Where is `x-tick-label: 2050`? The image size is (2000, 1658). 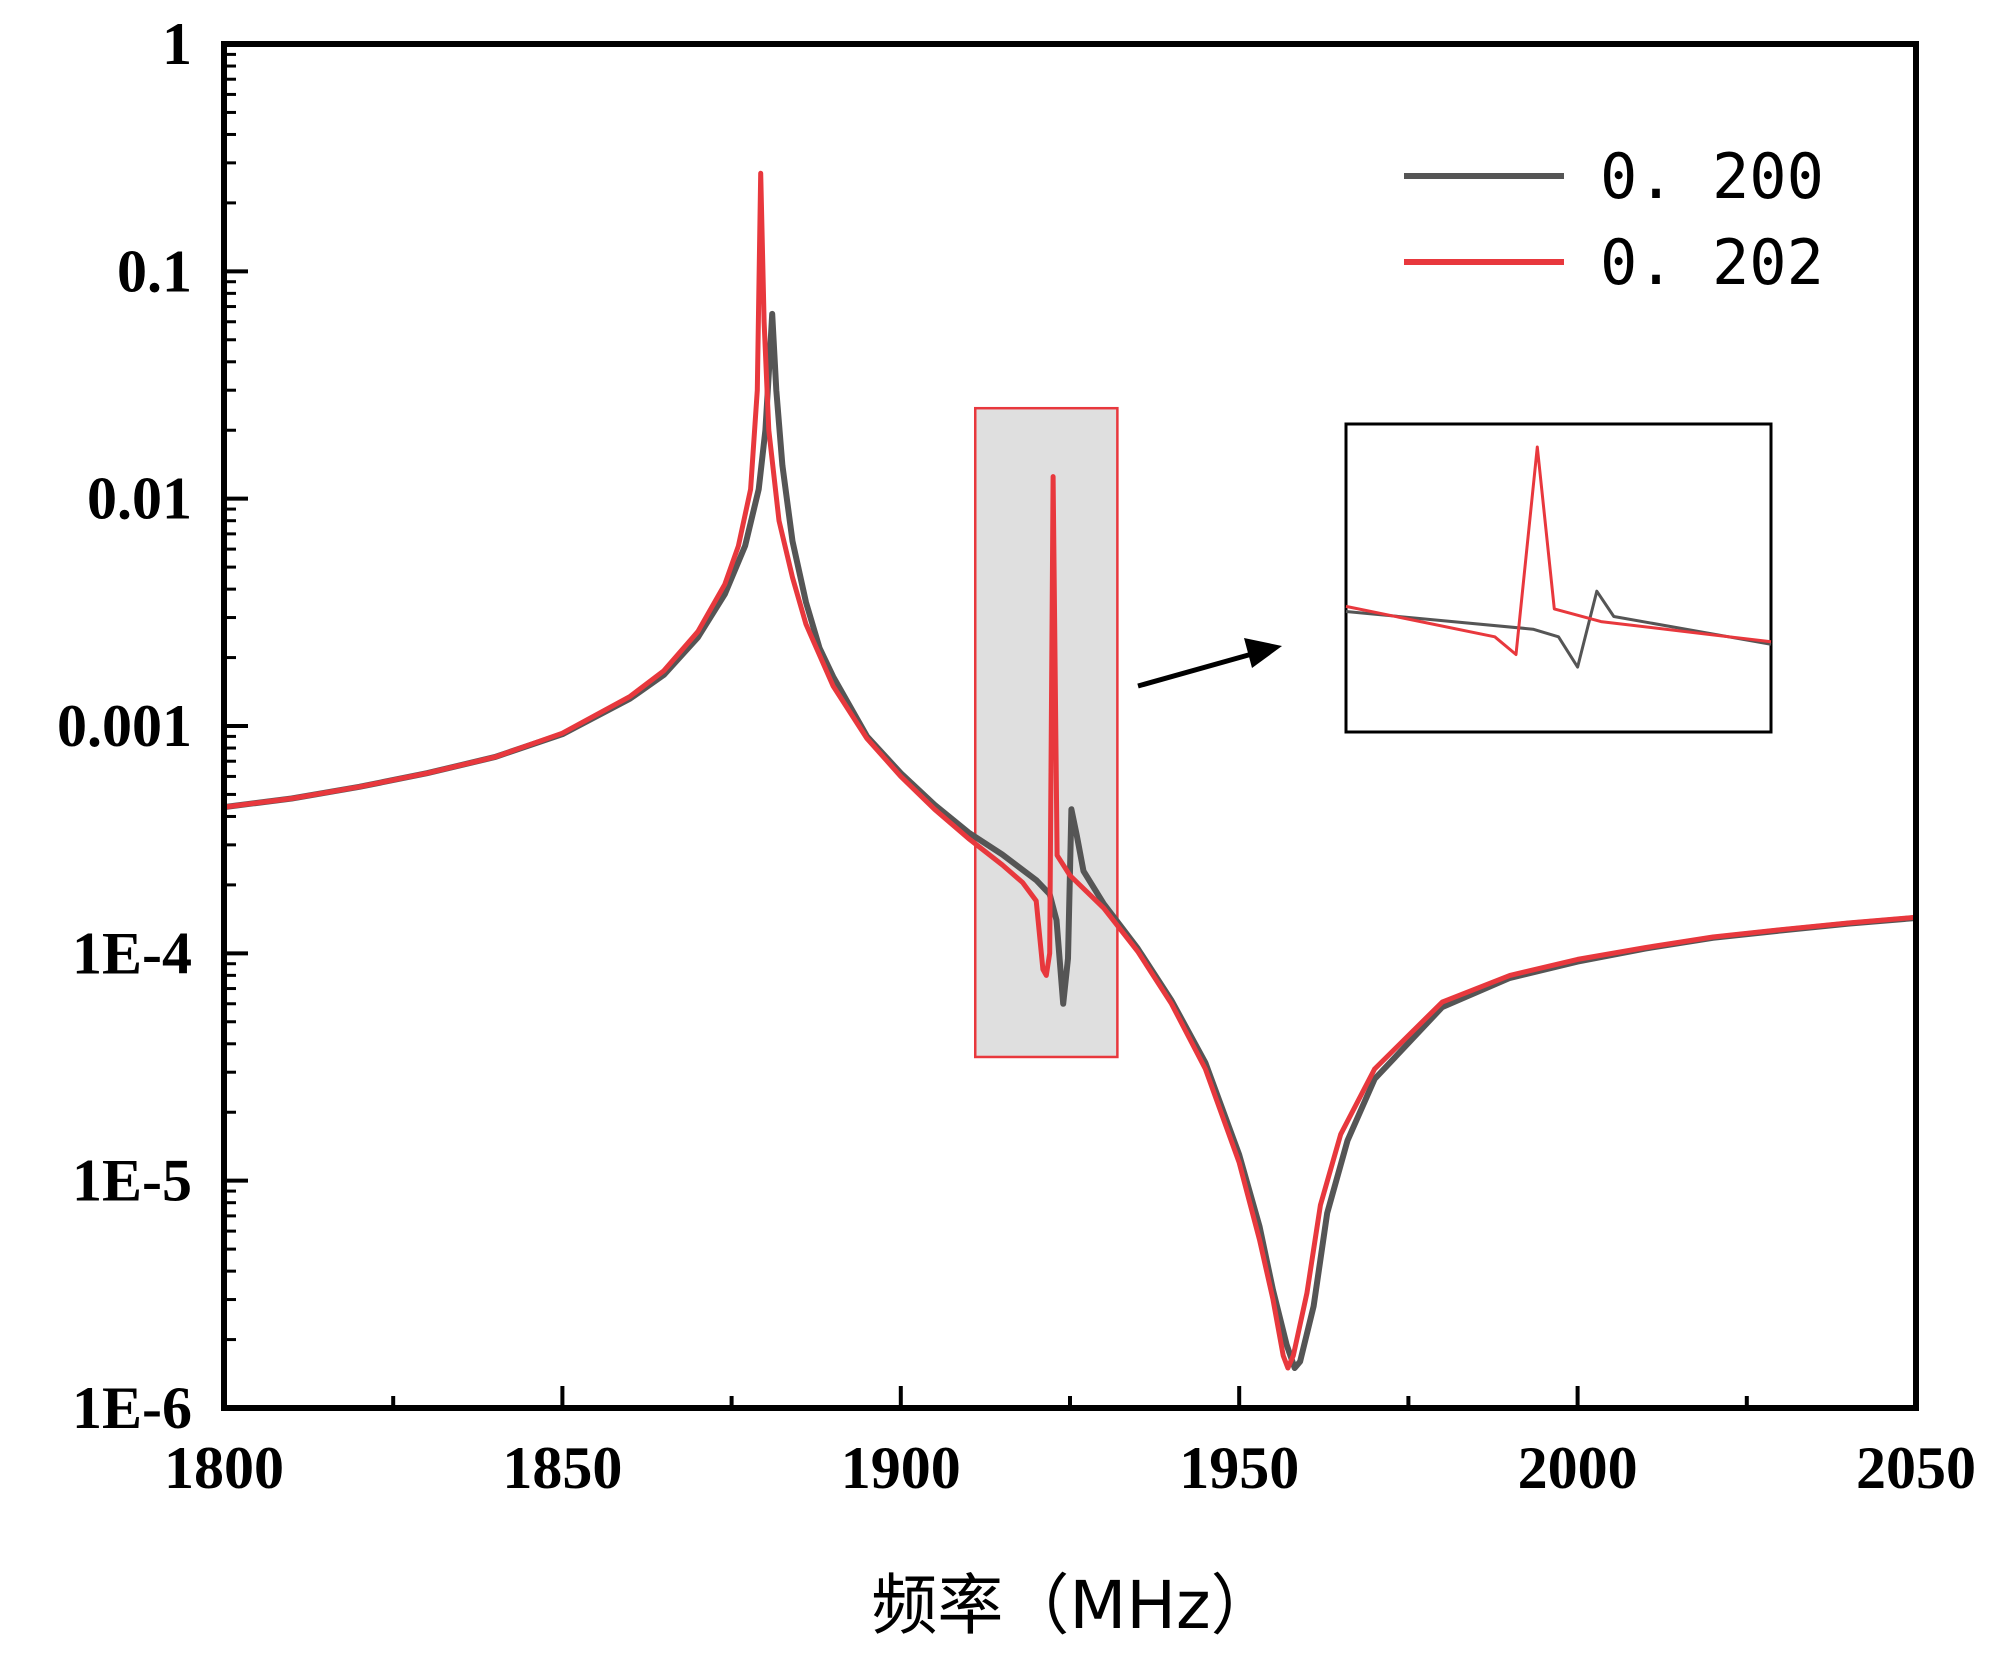
x-tick-label: 2050 is located at coordinates (1916, 1468).